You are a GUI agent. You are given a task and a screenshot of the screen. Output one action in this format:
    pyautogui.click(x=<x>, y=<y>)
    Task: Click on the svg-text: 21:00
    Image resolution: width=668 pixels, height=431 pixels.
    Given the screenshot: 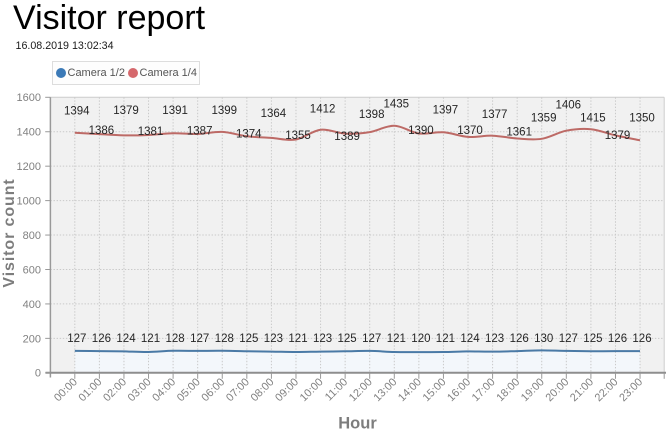 What is the action you would take?
    pyautogui.click(x=582, y=390)
    